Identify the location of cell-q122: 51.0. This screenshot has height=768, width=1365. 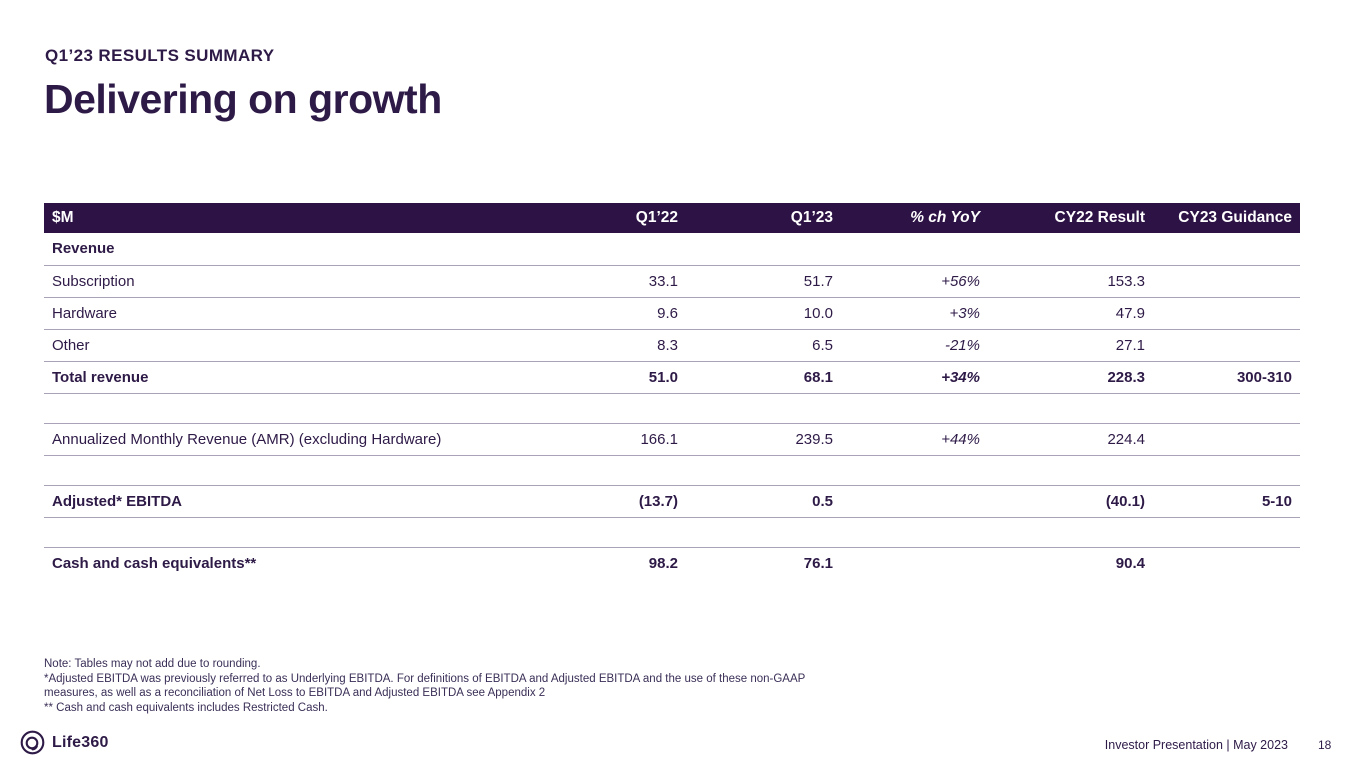
(625, 377).